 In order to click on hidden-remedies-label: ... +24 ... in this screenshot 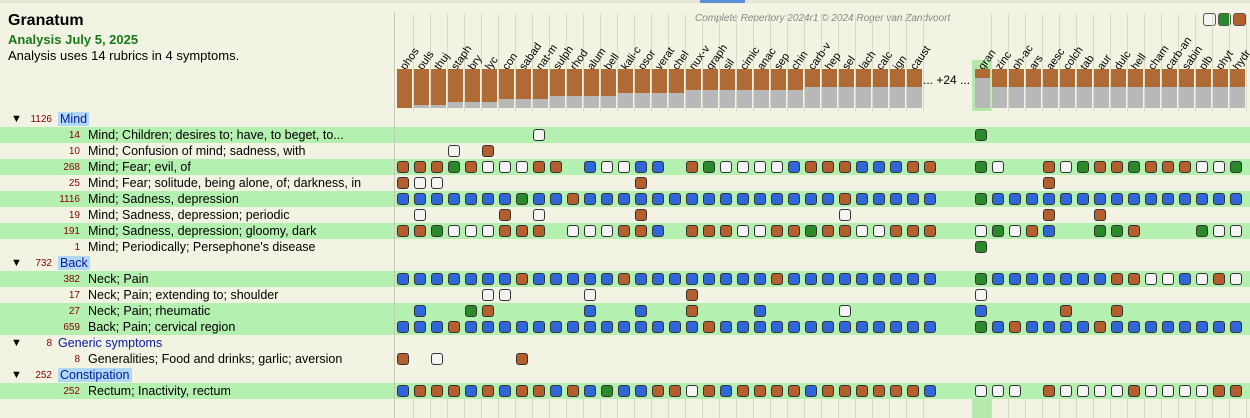, I will do `click(947, 80)`.